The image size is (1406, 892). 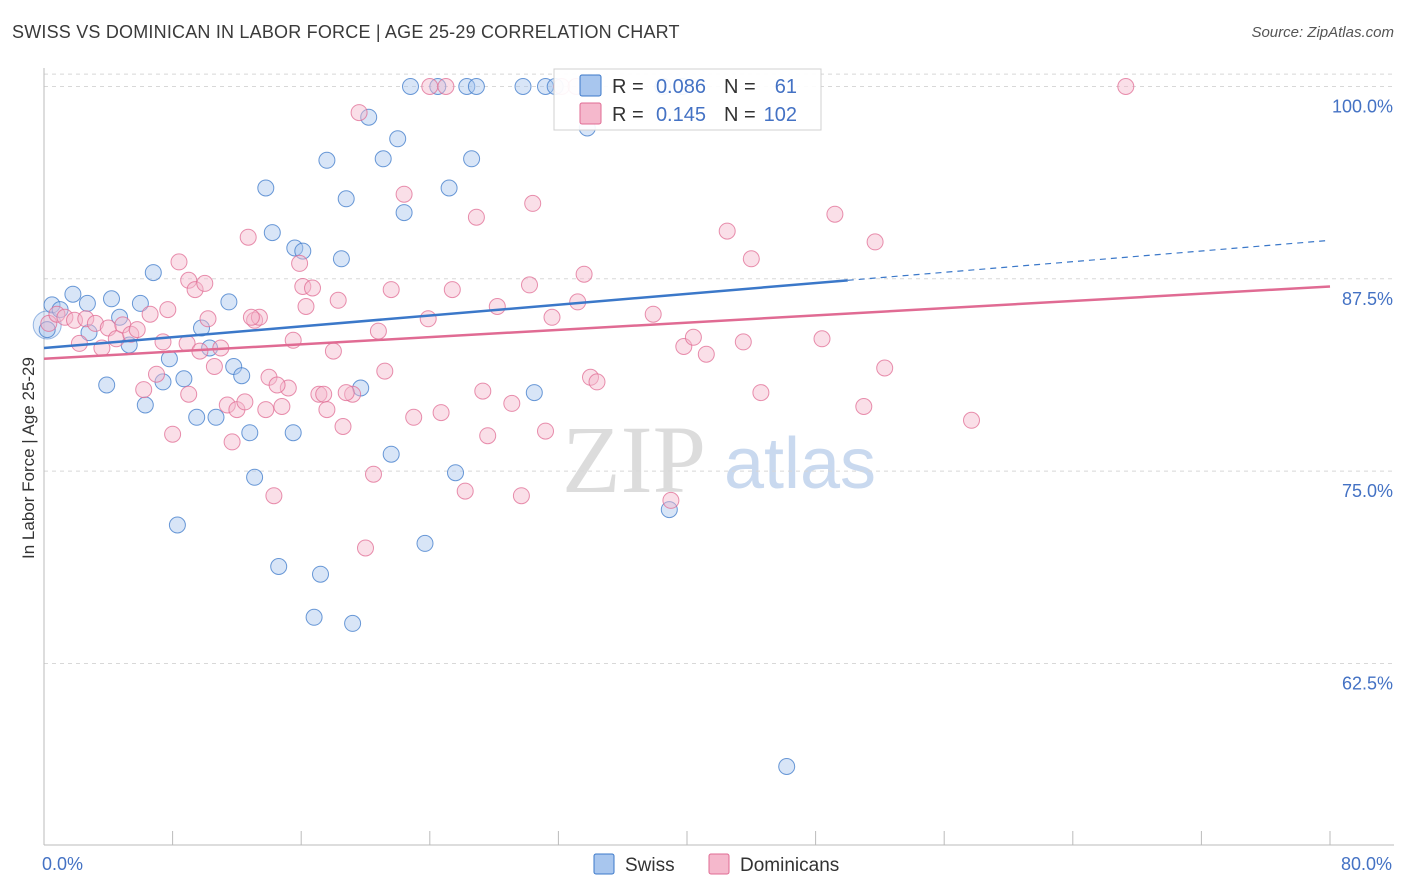 What do you see at coordinates (1089, 260) in the screenshot?
I see `swiss-trend-extension` at bounding box center [1089, 260].